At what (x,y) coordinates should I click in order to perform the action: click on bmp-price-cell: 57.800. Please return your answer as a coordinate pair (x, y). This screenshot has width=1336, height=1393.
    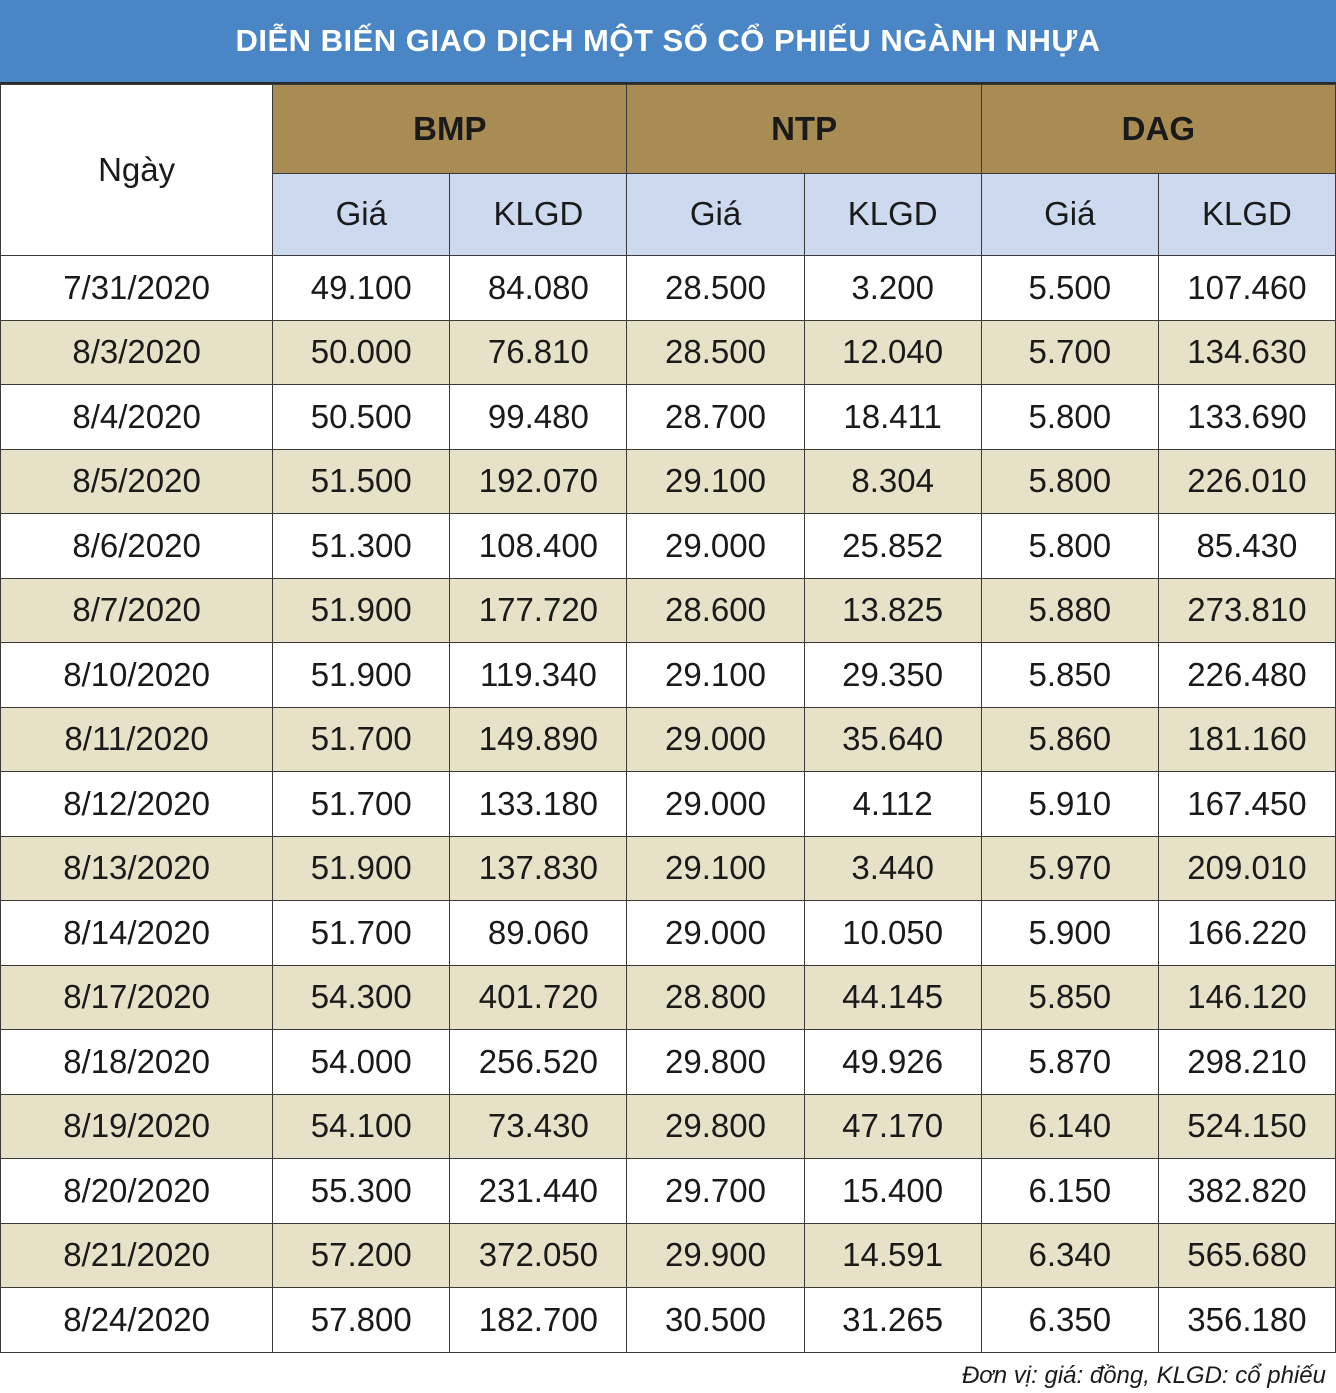
    Looking at the image, I should click on (361, 1320).